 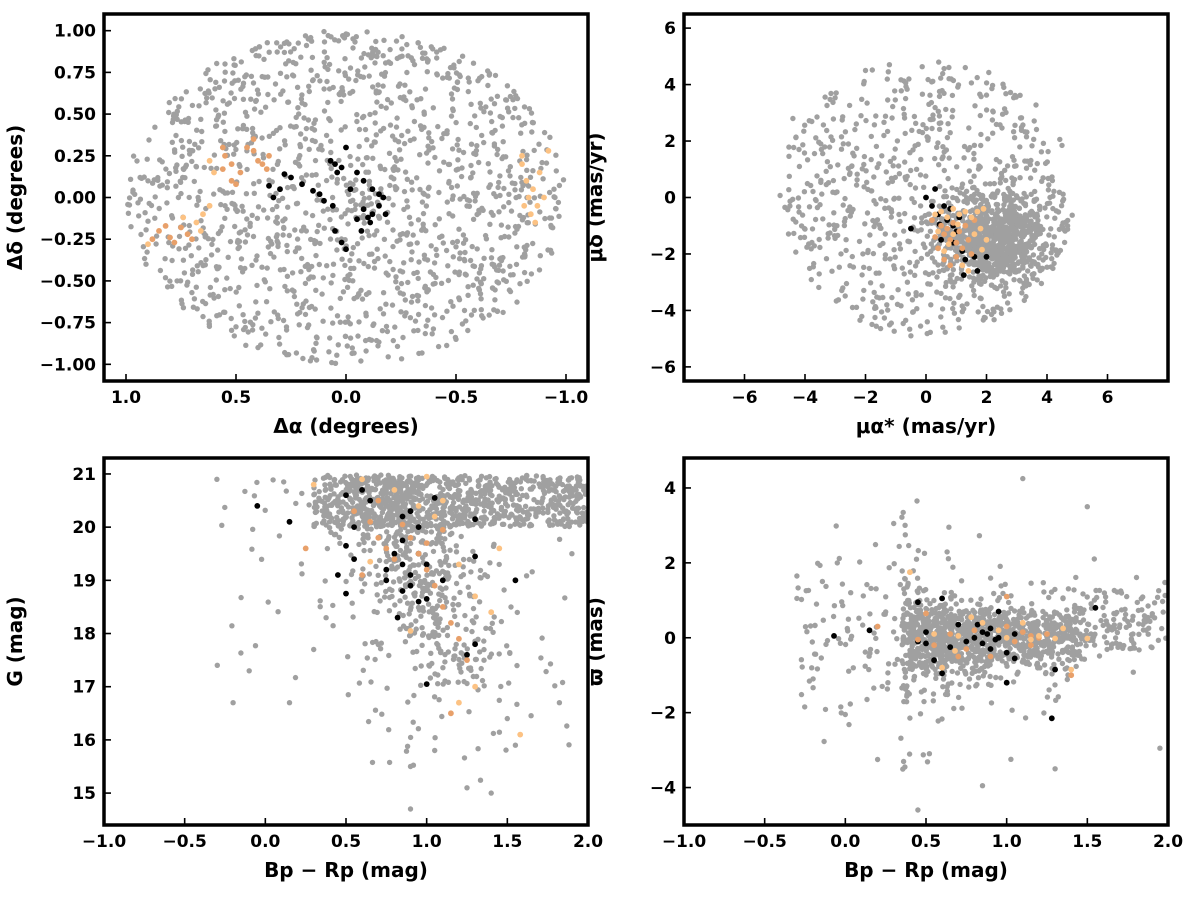 I want to click on point-orange, so click(x=192, y=239).